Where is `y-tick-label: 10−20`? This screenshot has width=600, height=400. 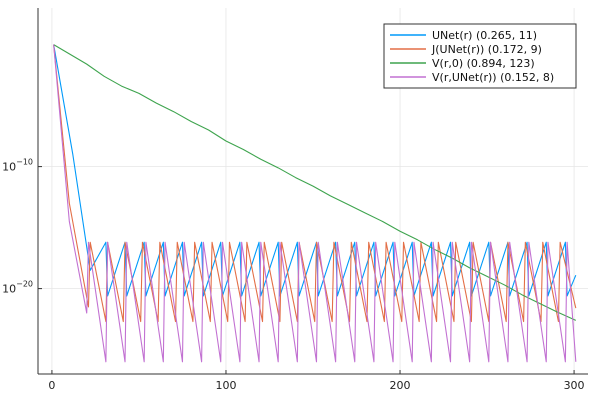 y-tick-label: 10−20 is located at coordinates (17, 288).